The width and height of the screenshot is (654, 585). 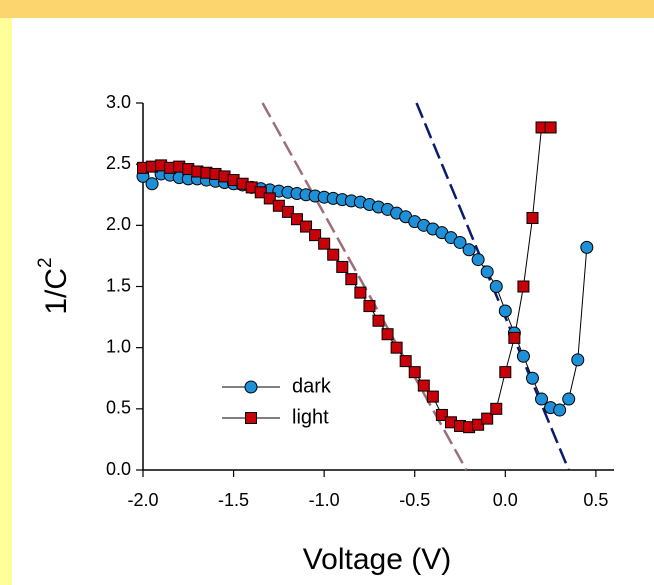 What do you see at coordinates (377, 559) in the screenshot?
I see `x-axis-title: Voltage (V)` at bounding box center [377, 559].